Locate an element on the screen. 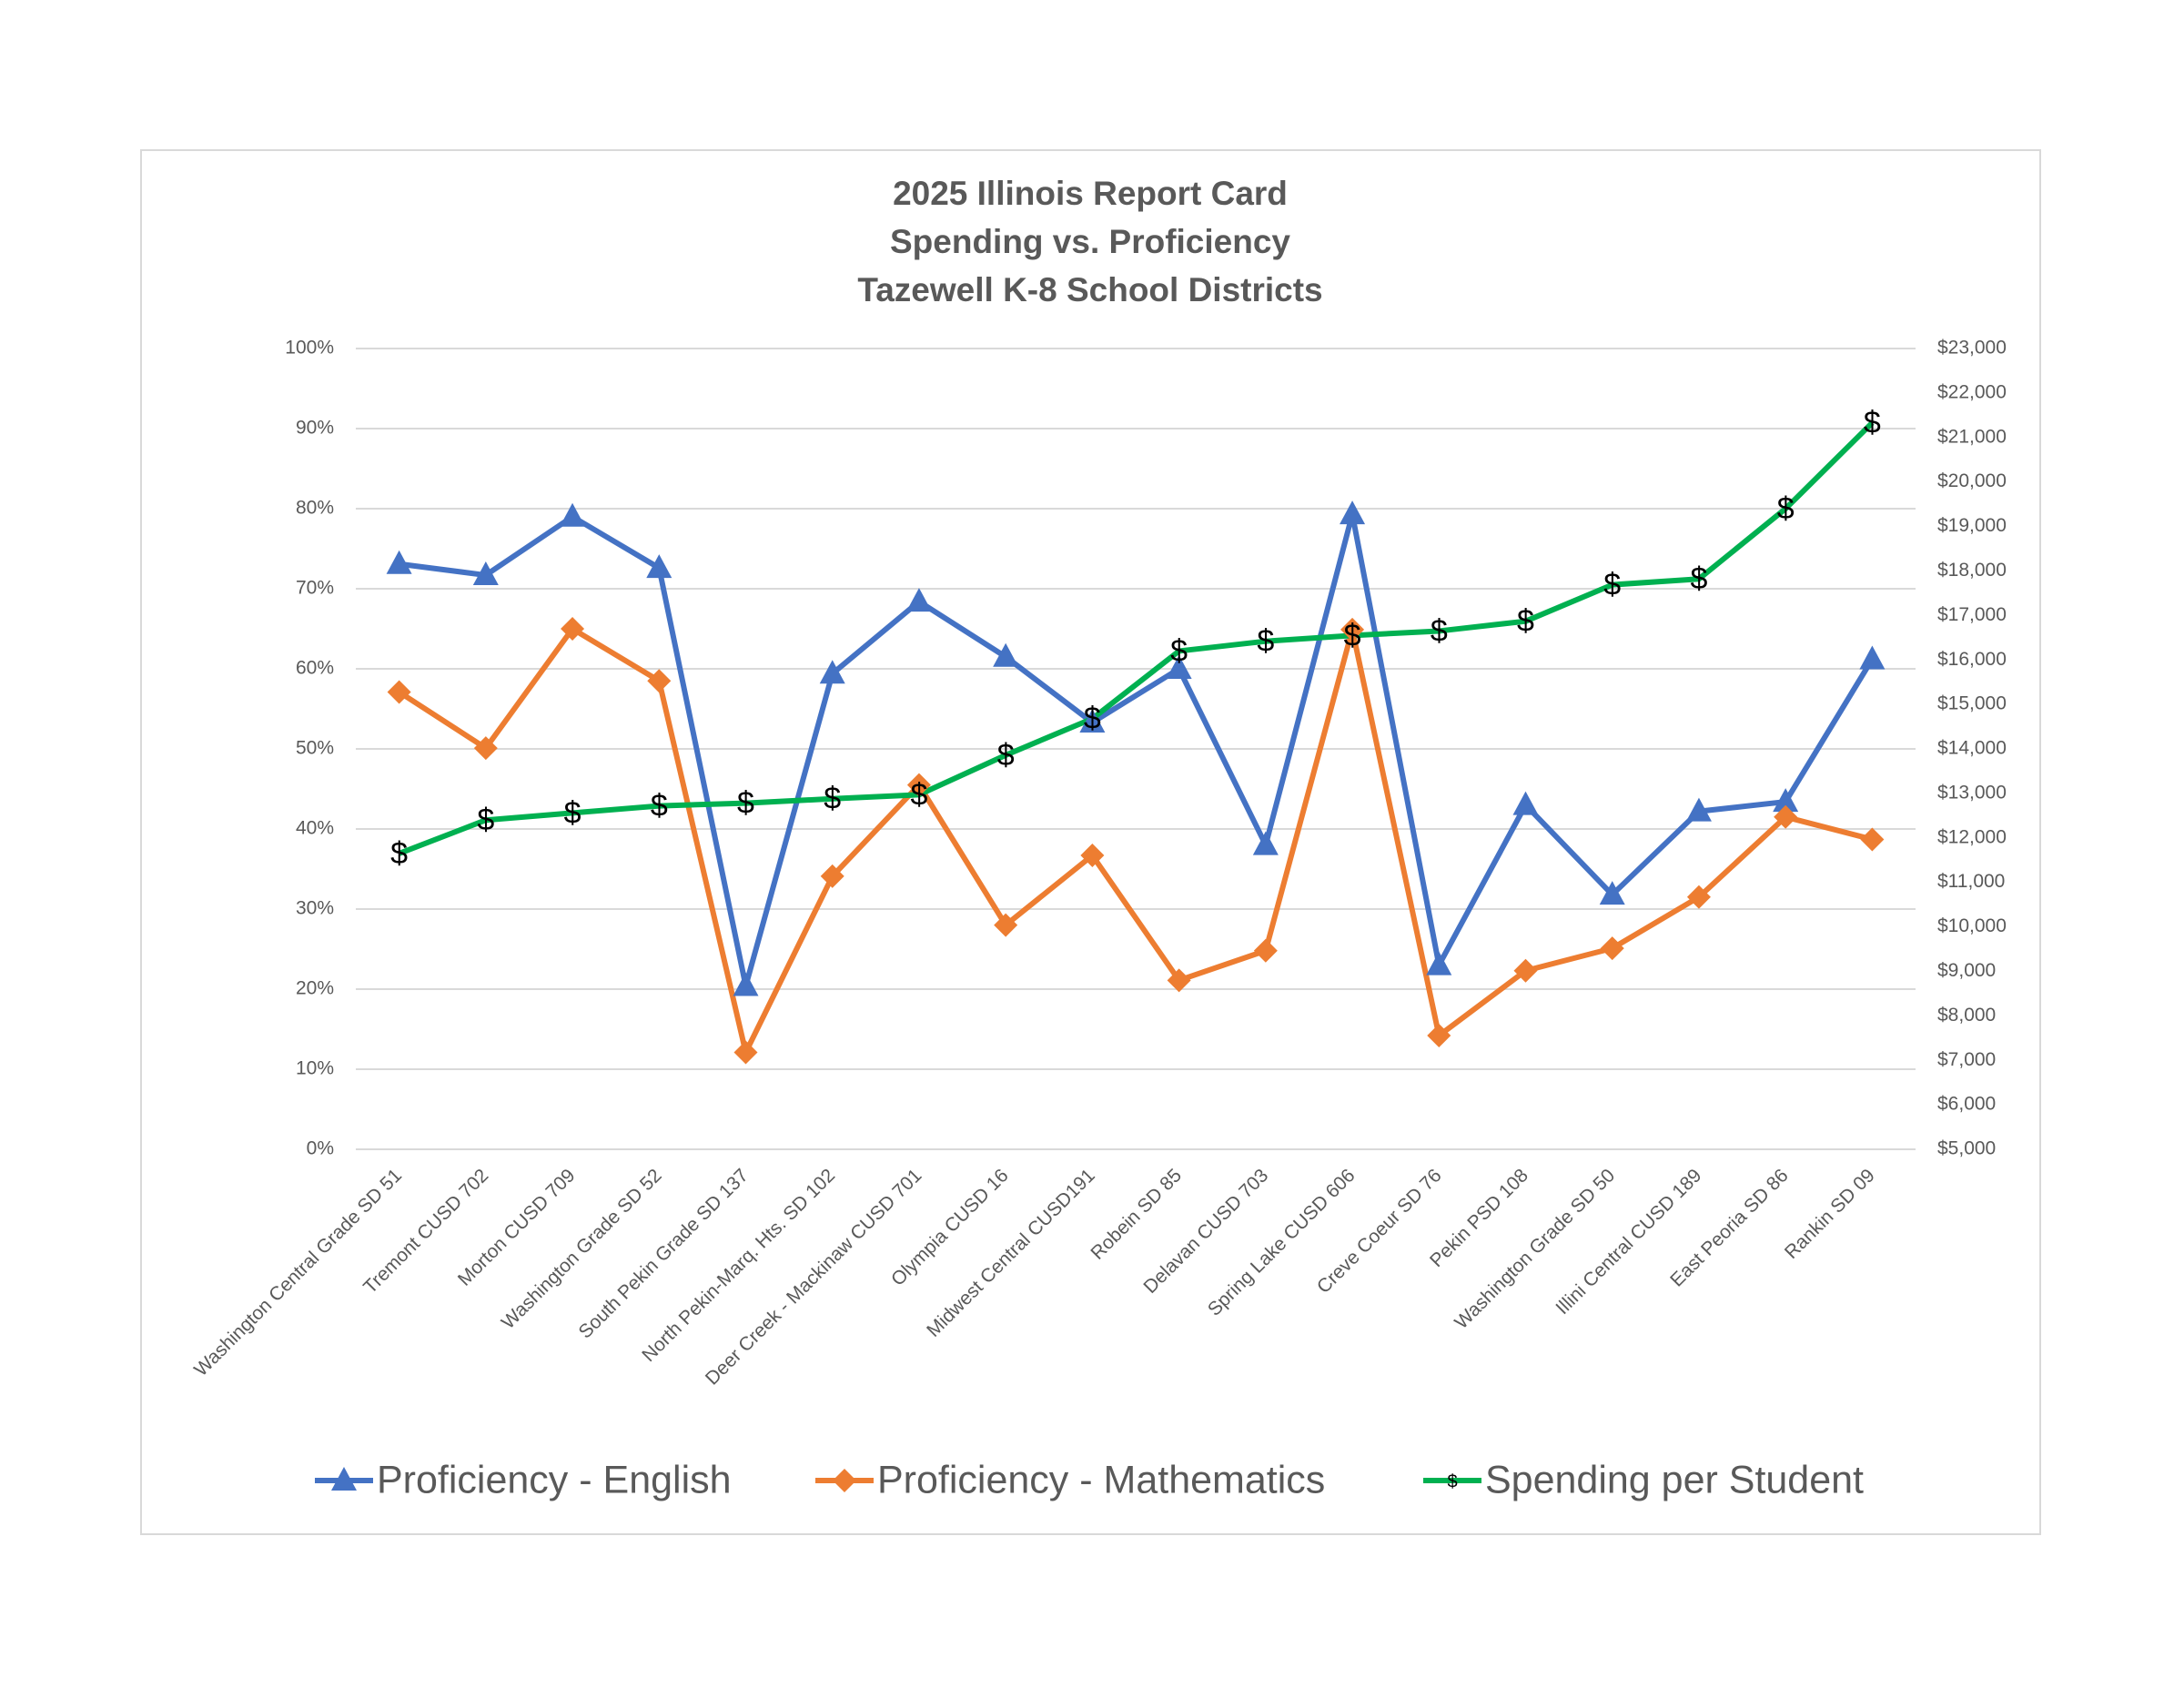 This screenshot has height=1688, width=2184. legend-item: $ Spending per Student is located at coordinates (1643, 1480).